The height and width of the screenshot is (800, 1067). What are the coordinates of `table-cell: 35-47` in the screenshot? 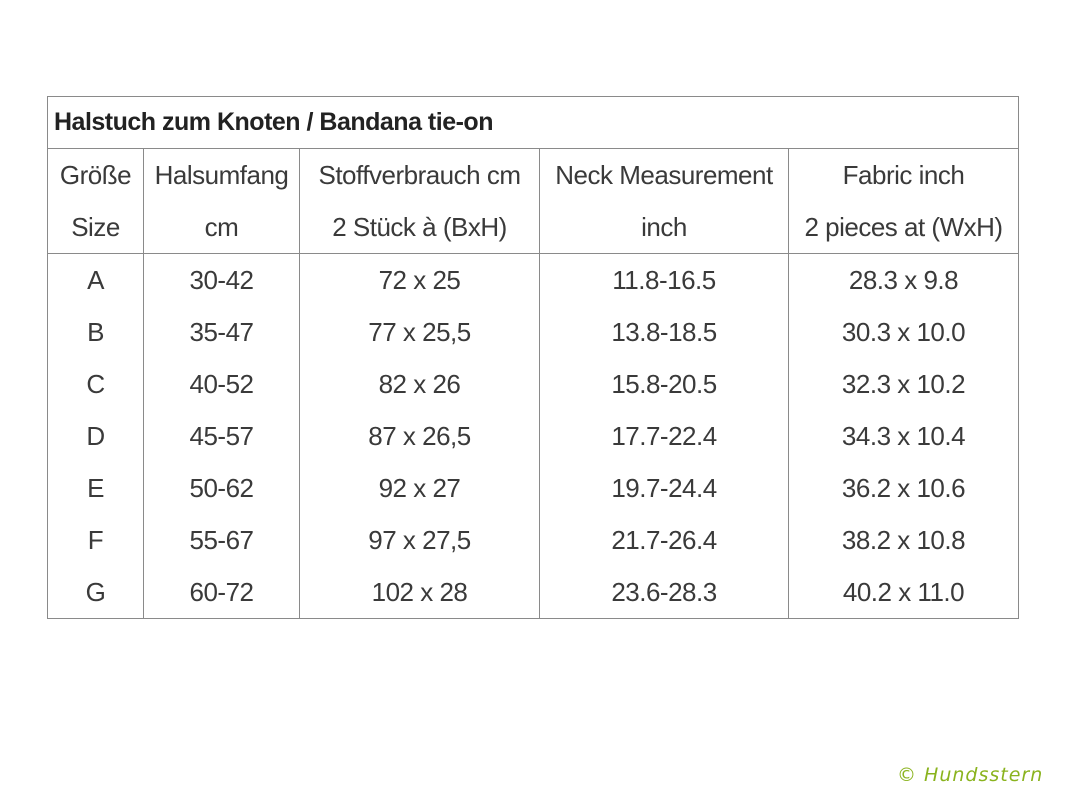 It's located at (221, 332).